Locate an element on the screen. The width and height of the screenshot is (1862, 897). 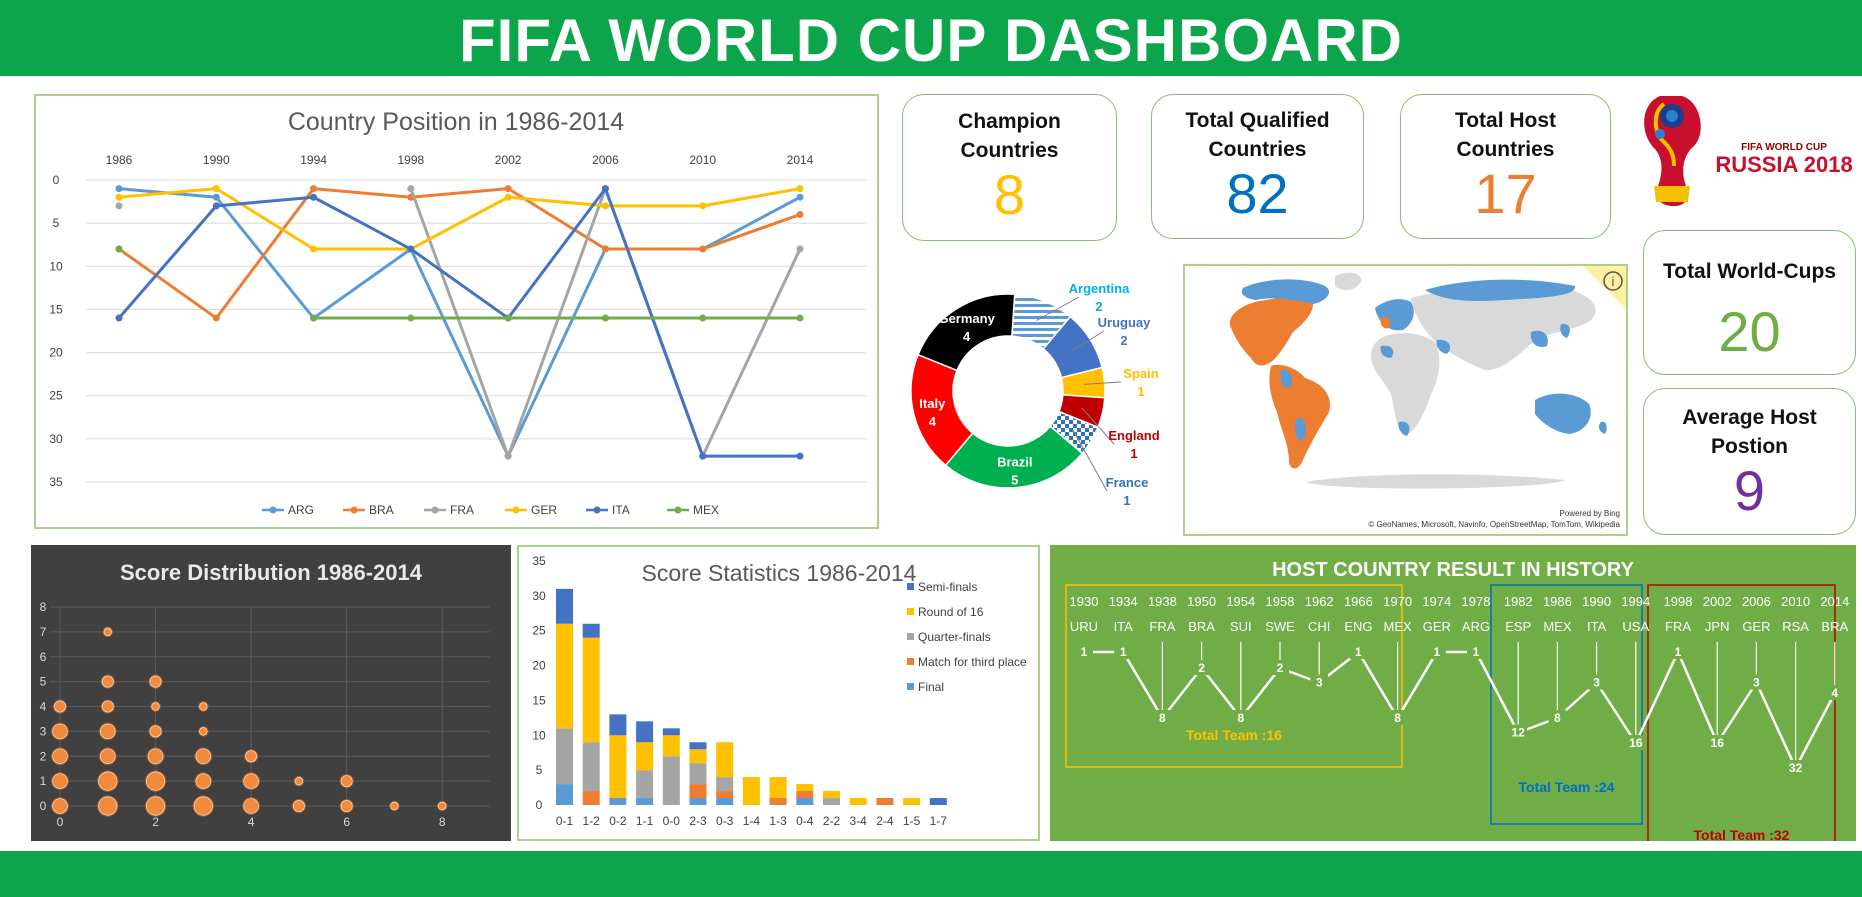
x-tick-label: 2002 is located at coordinates (508, 160).